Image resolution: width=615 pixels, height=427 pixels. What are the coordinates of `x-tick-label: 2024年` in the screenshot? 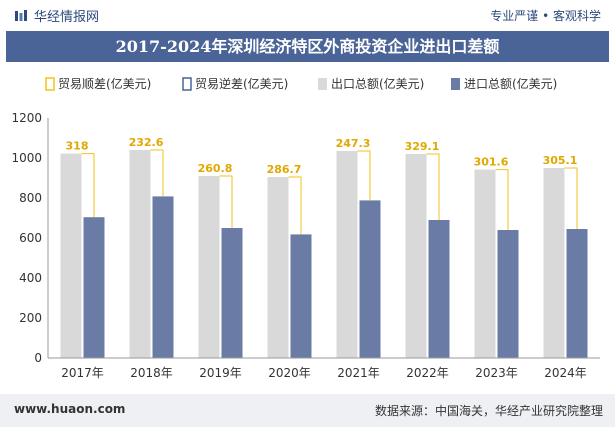 It's located at (565, 373).